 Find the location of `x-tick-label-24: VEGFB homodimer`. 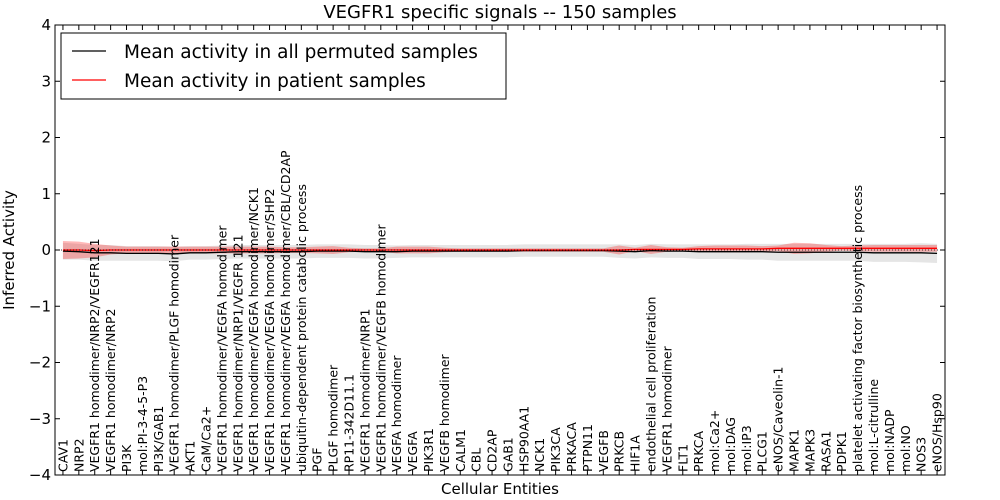

x-tick-label-24: VEGFB homodimer is located at coordinates (444, 412).